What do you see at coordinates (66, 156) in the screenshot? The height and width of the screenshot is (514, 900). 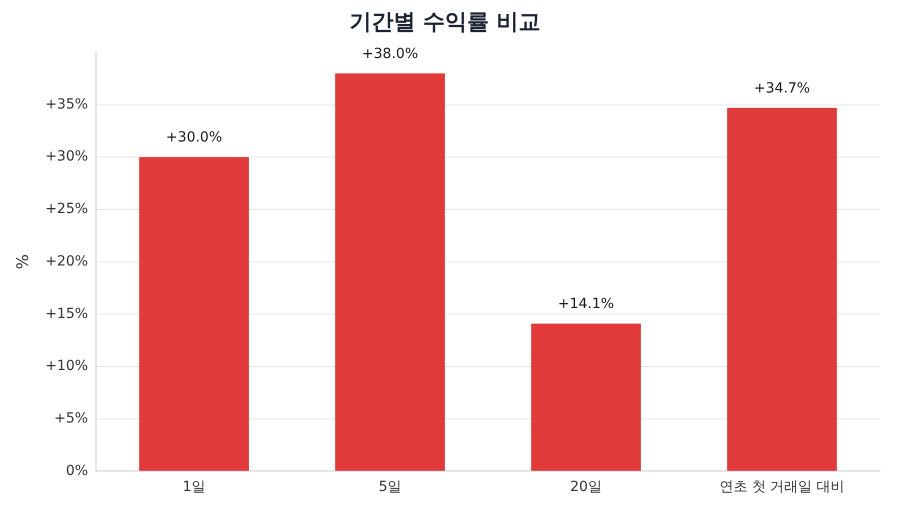 I see `y-tick-label: +30%` at bounding box center [66, 156].